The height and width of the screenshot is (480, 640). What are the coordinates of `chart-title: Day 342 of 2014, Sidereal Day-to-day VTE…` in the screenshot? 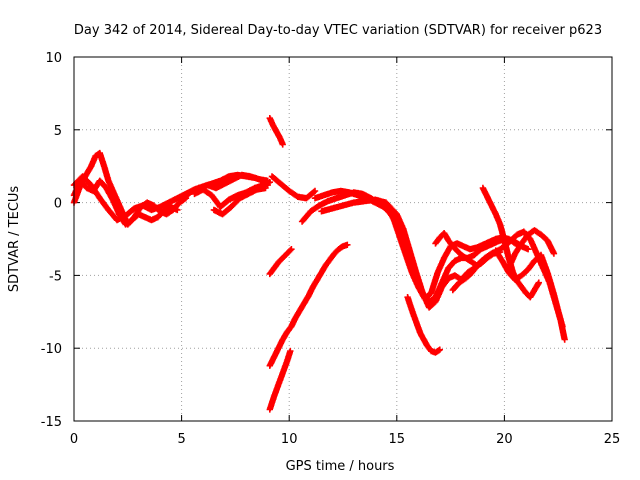 It's located at (338, 30).